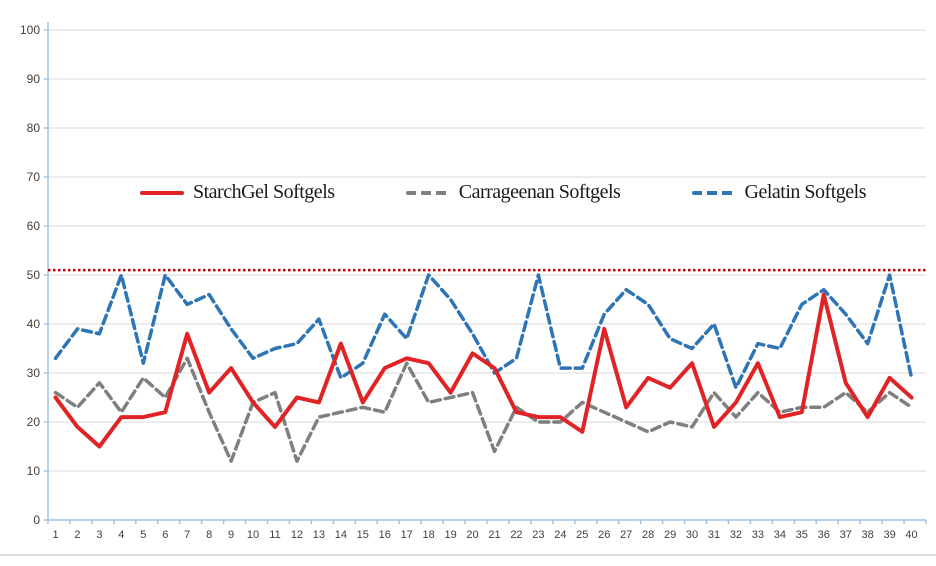 This screenshot has width=936, height=566. What do you see at coordinates (714, 535) in the screenshot?
I see `x-tick-label: 31` at bounding box center [714, 535].